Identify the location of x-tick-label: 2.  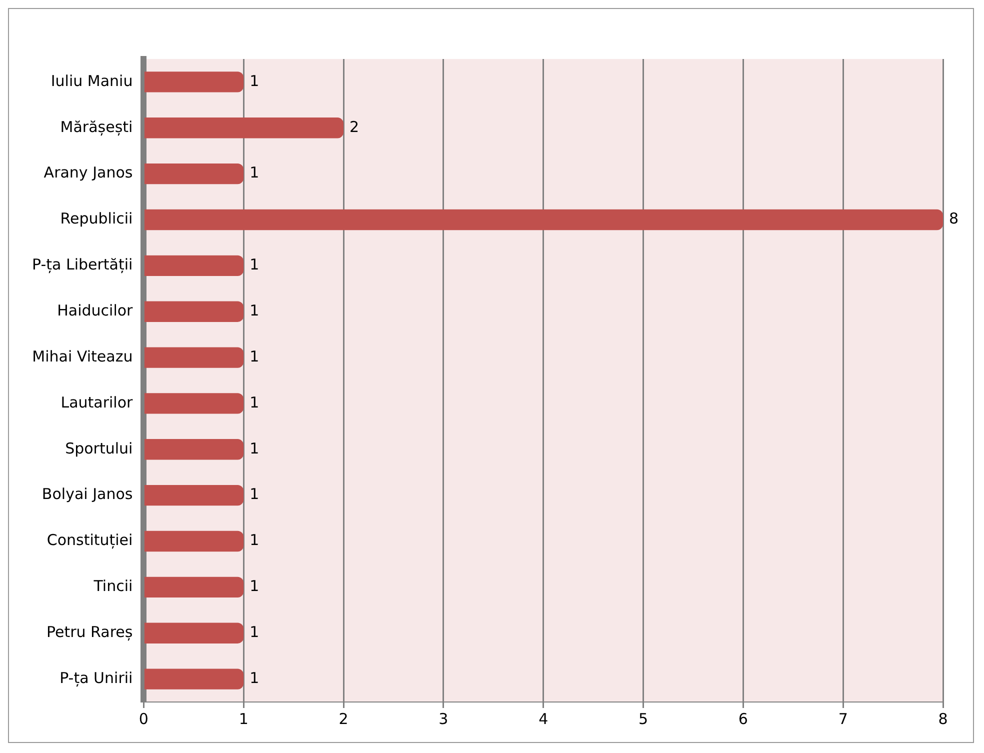
(343, 719).